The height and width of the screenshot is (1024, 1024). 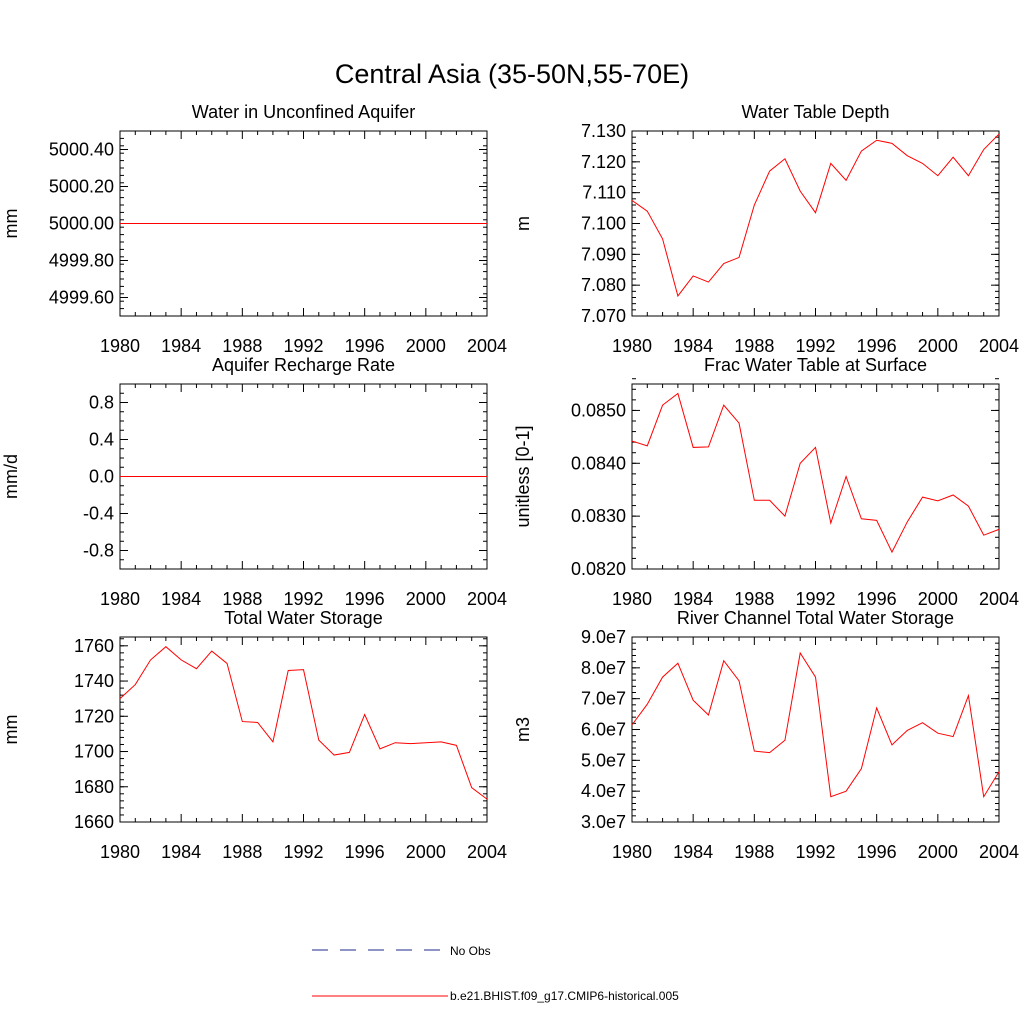 What do you see at coordinates (101, 403) in the screenshot?
I see `y-tick-label: 0.8` at bounding box center [101, 403].